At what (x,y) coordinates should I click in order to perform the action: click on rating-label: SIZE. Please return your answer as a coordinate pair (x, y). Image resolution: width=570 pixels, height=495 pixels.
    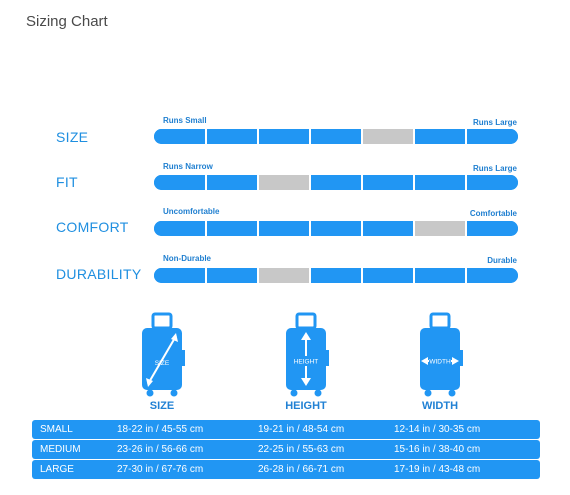
    Looking at the image, I should click on (72, 137).